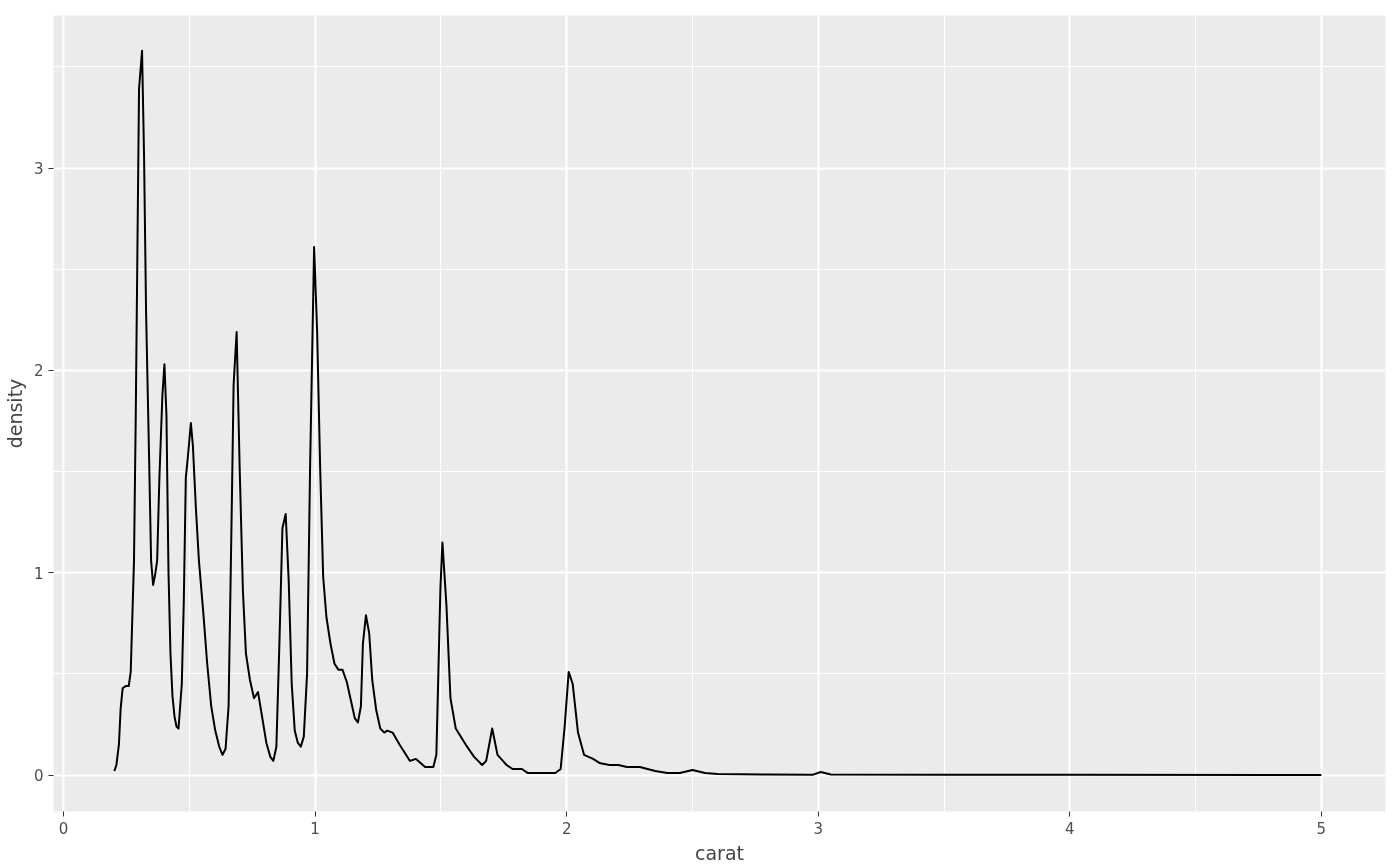 The image size is (1400, 866). Describe the element at coordinates (1321, 828) in the screenshot. I see `x-tick-label: 5` at that location.